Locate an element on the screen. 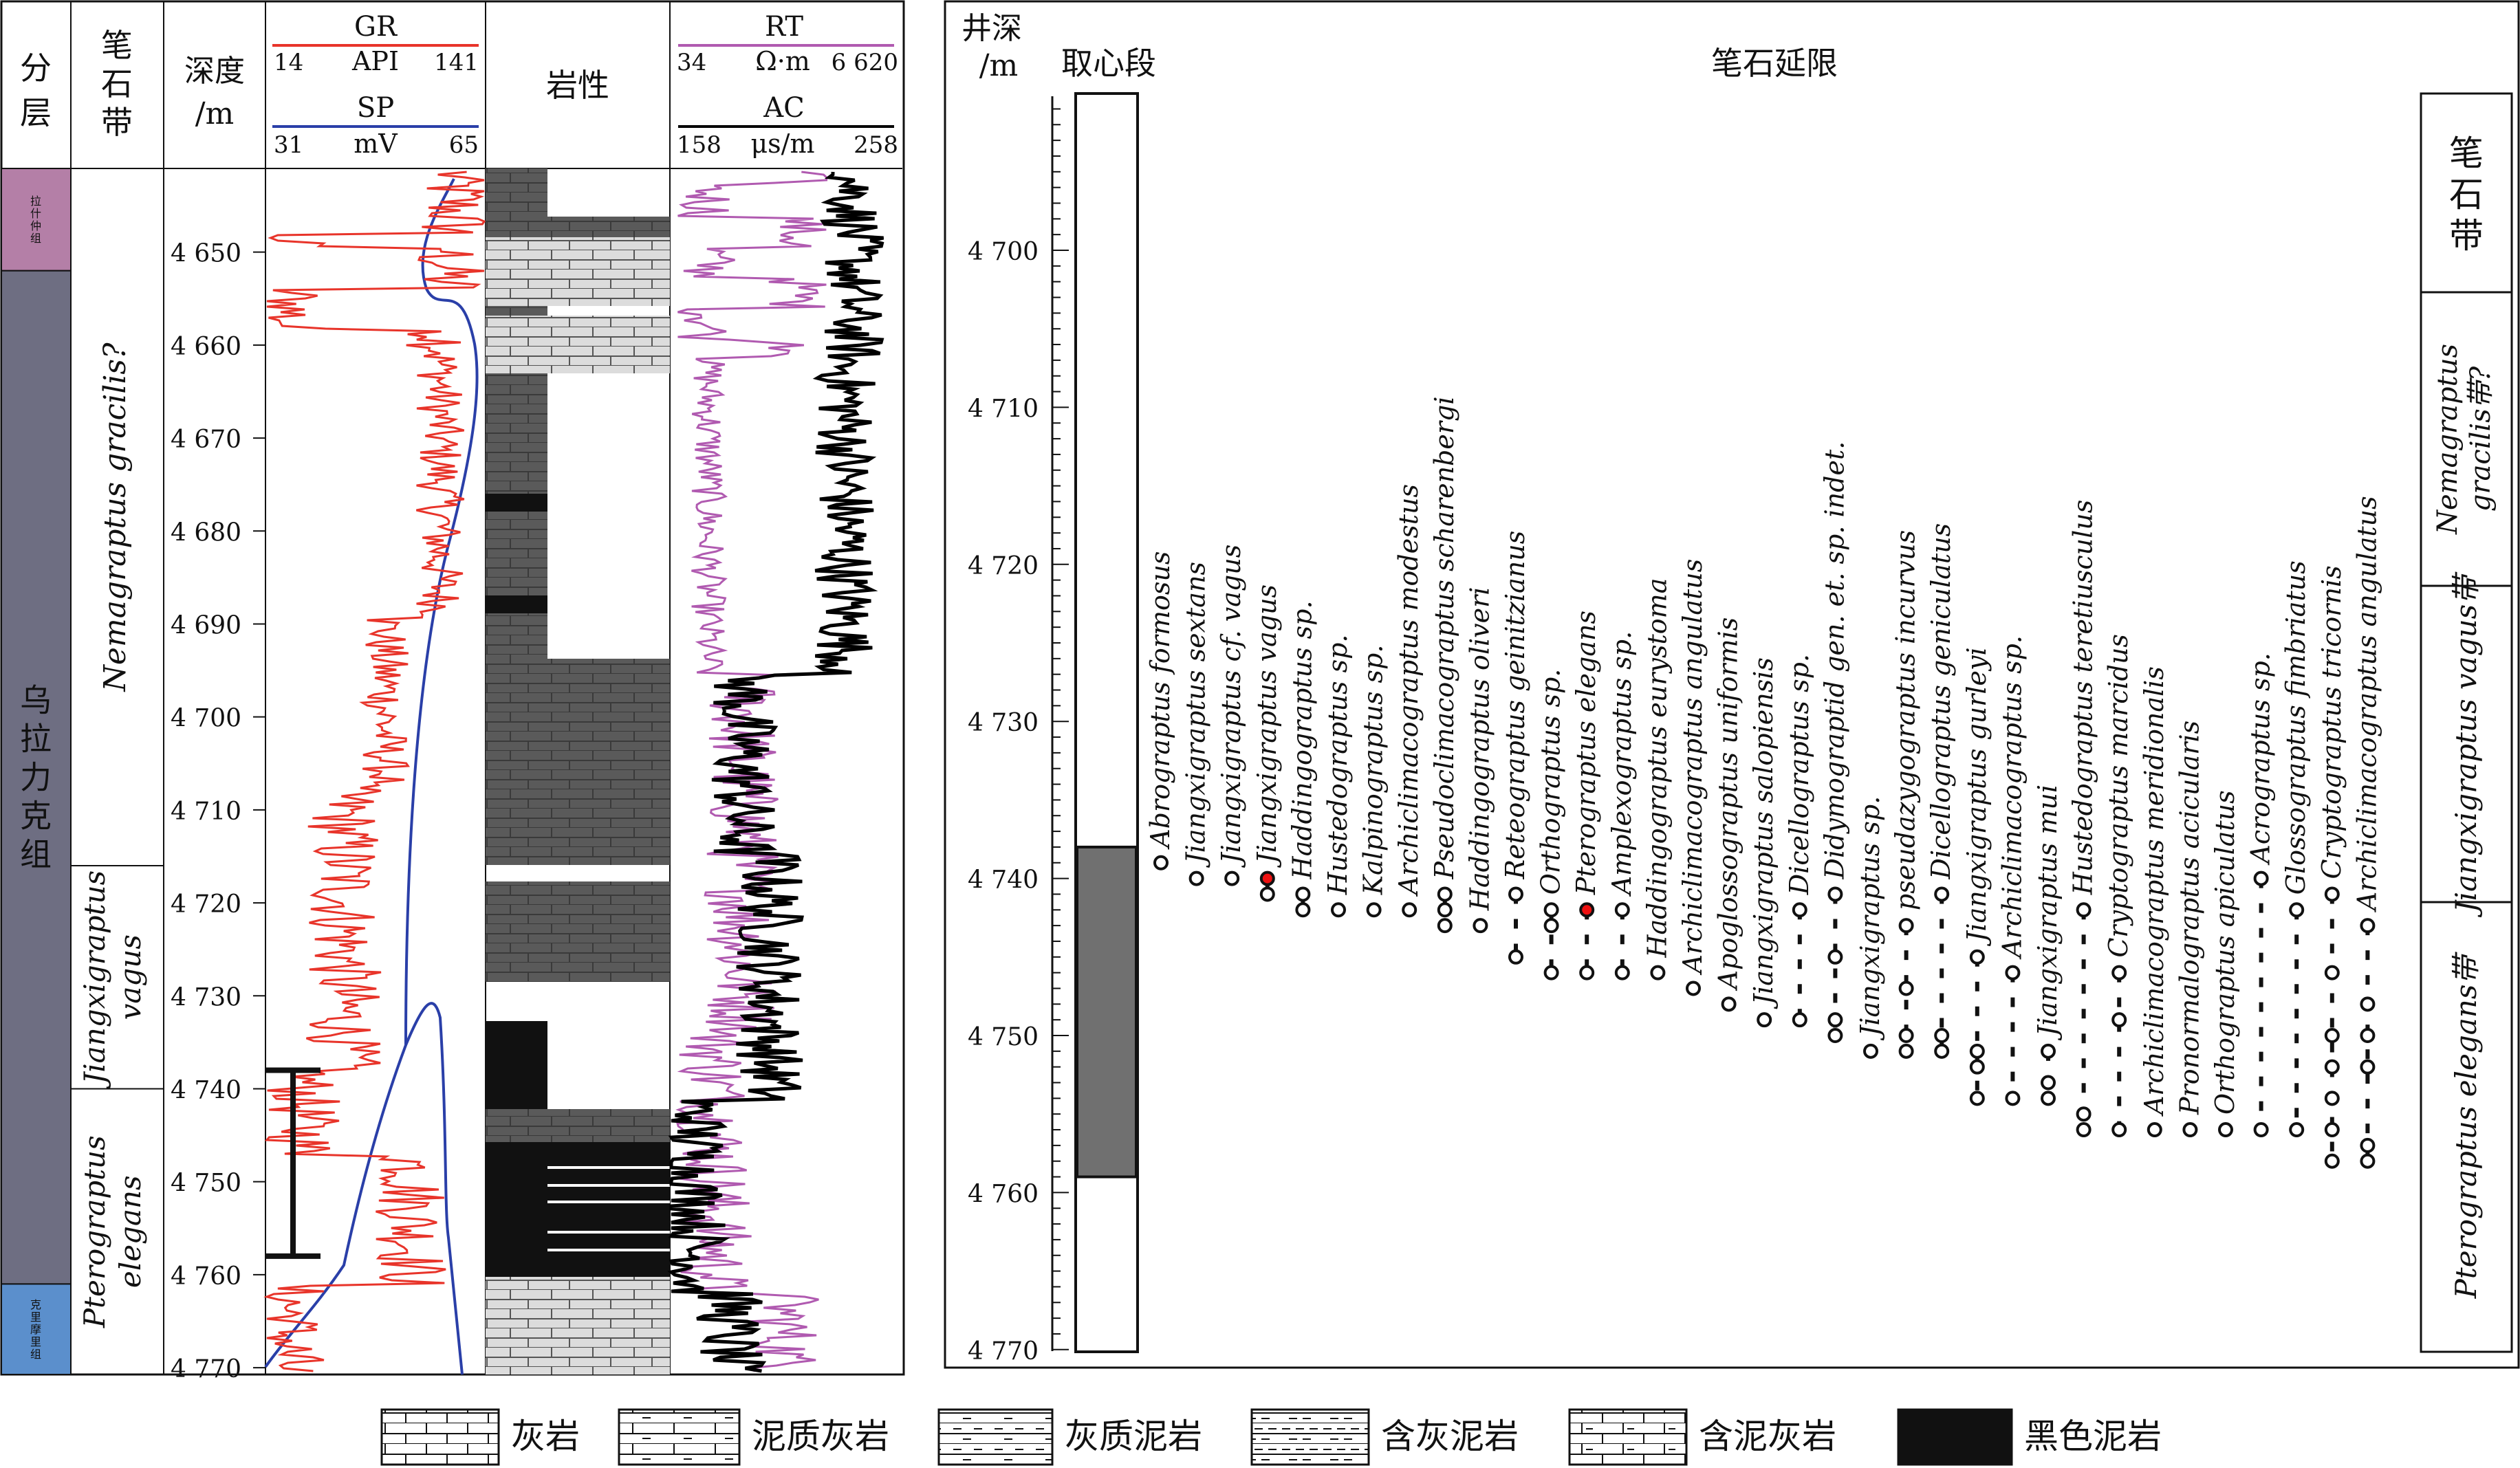 This screenshot has height=1468, width=2520. core-column is located at coordinates (1106, 723).